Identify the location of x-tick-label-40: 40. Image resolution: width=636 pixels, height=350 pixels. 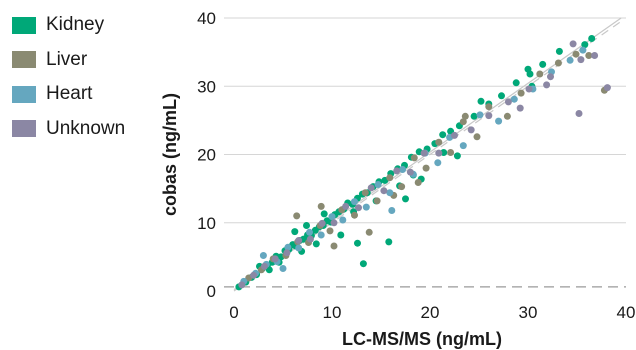
(626, 312).